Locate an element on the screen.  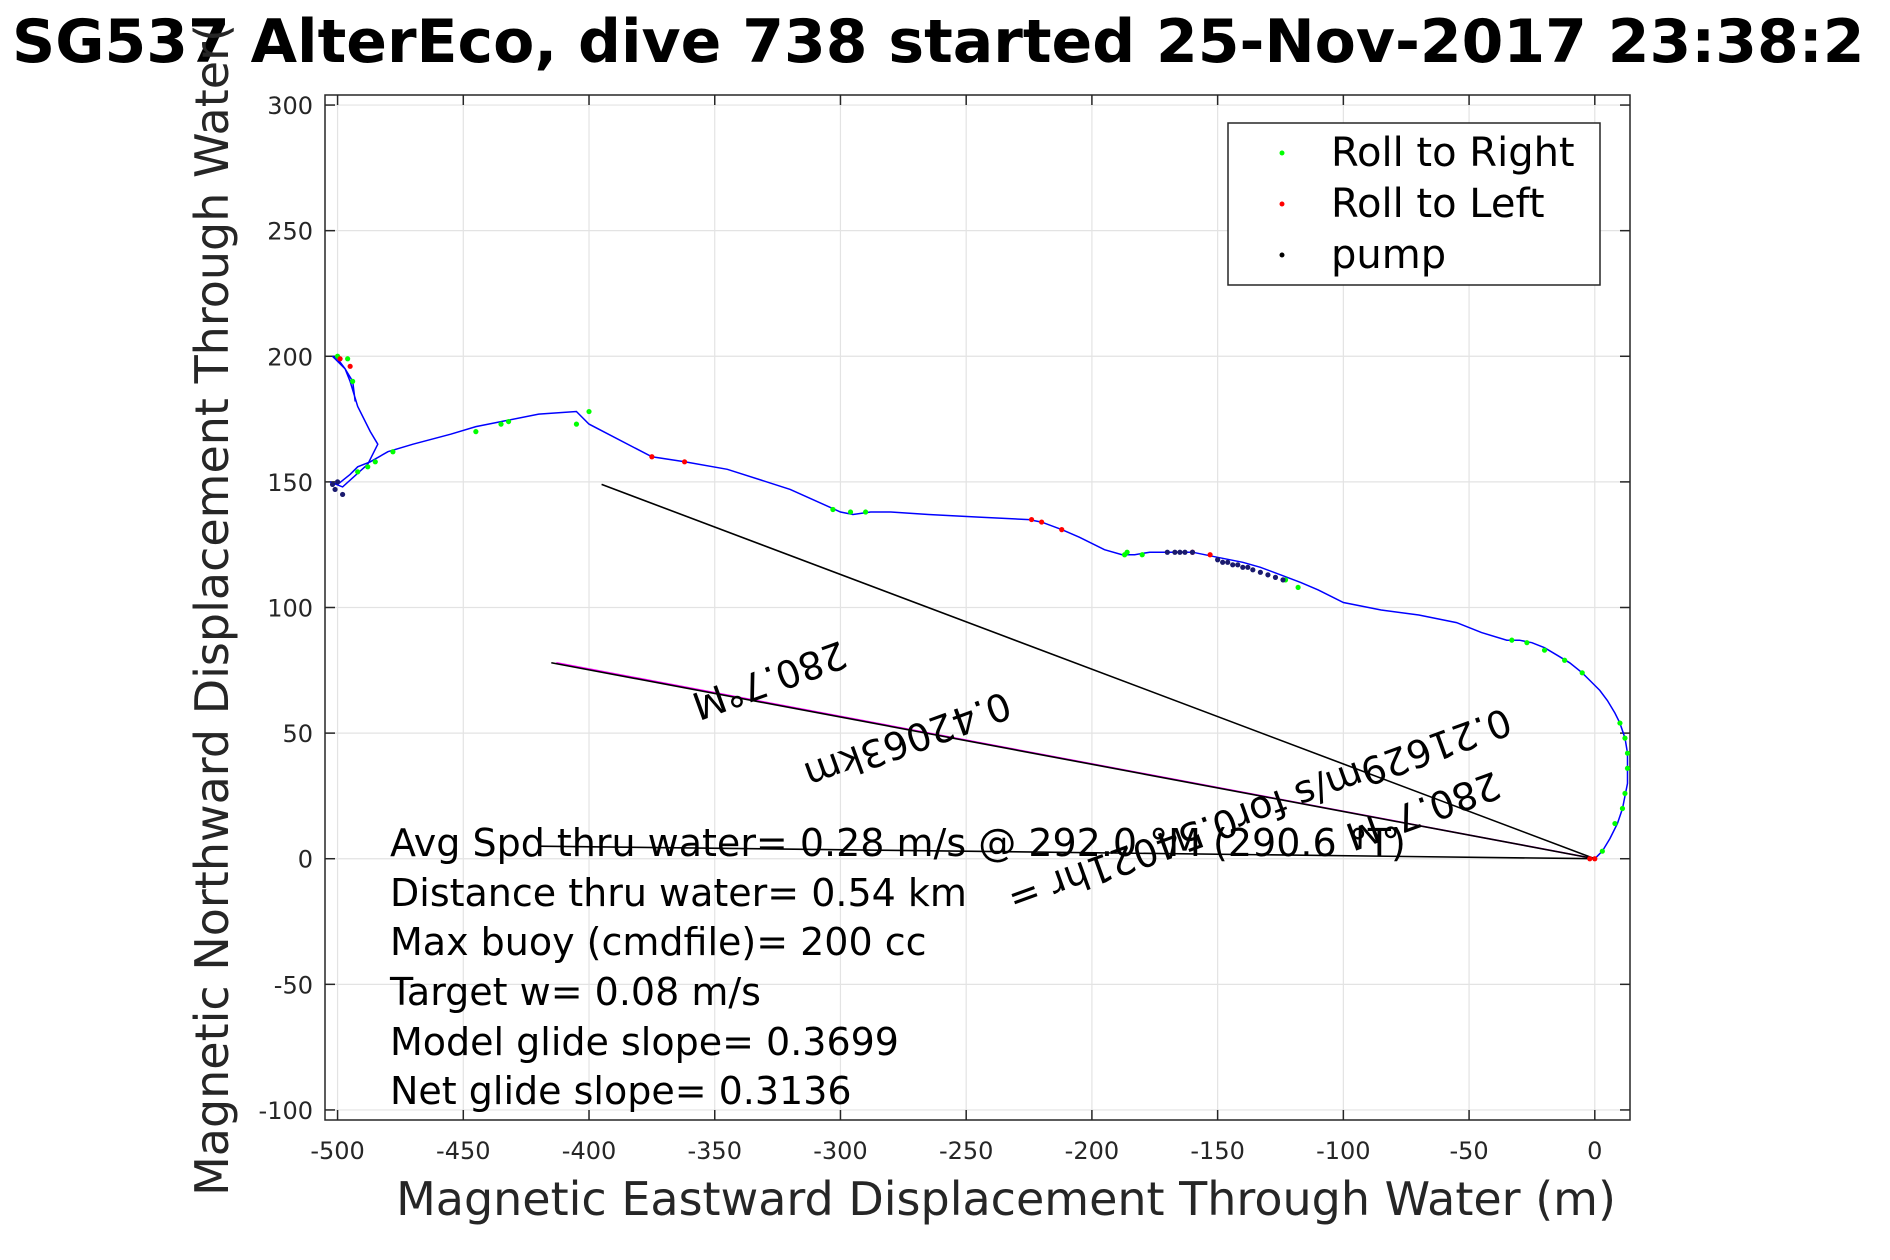
y-tick-label: 0 is located at coordinates (305, 860).